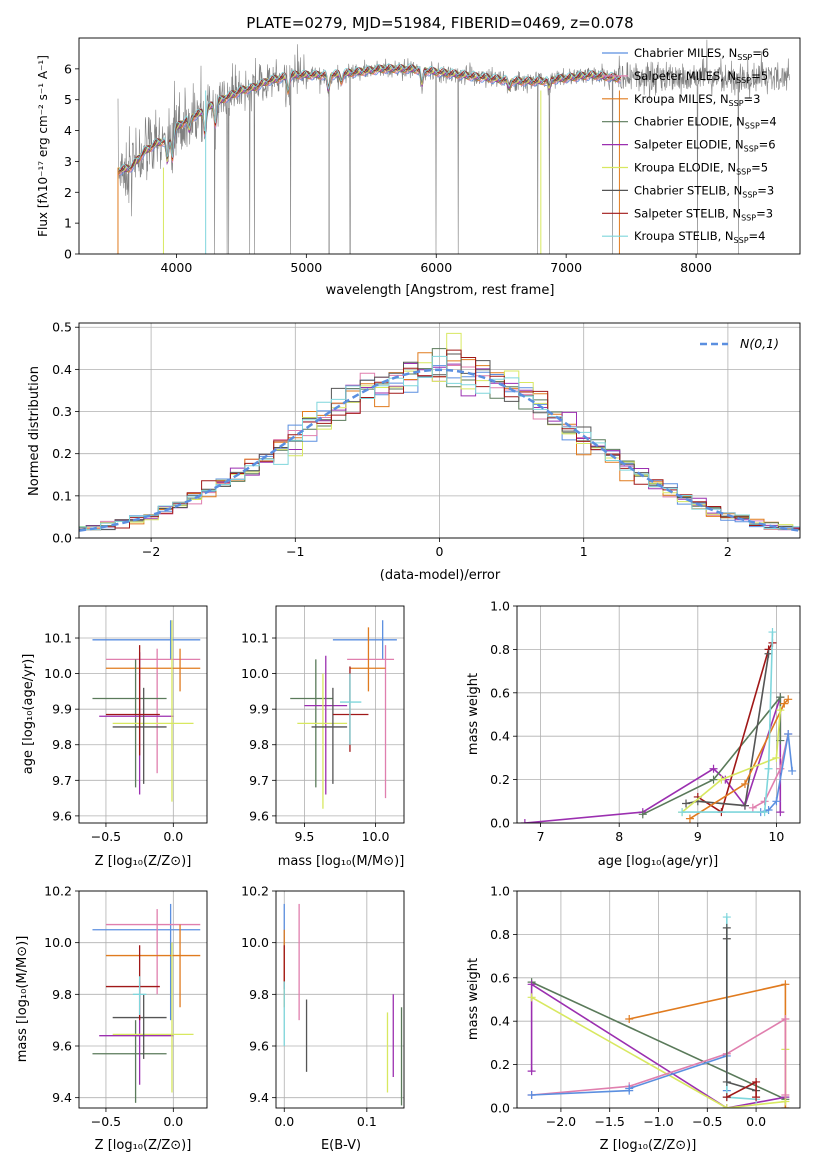  I want to click on residual-histogram-step, so click(439, 431).